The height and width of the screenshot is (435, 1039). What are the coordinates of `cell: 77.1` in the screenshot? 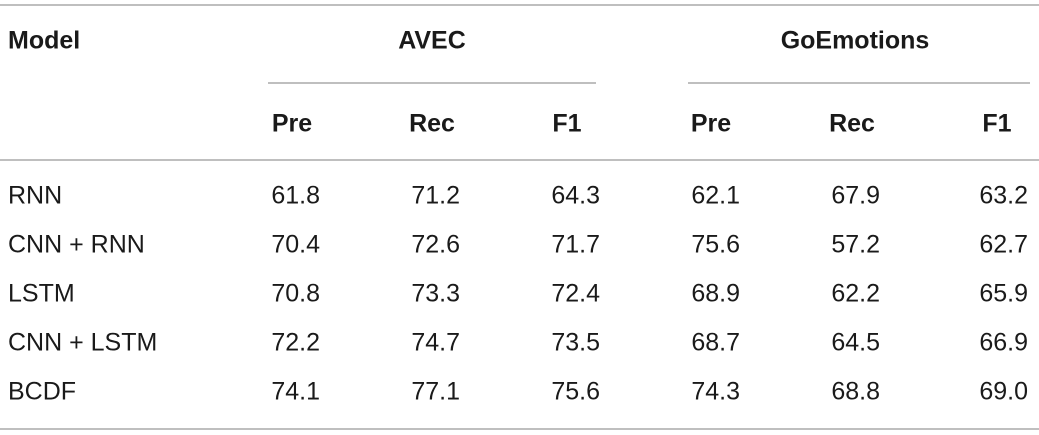 It's located at (435, 392).